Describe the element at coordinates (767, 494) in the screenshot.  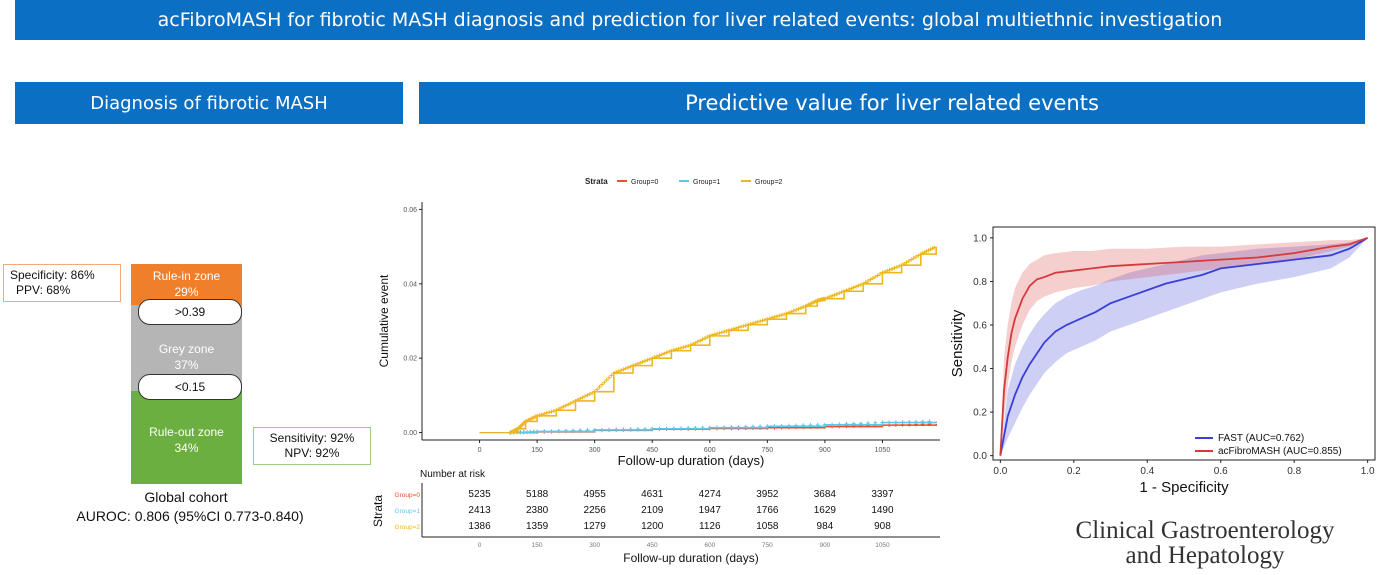
I see `risk-cell: 3952` at that location.